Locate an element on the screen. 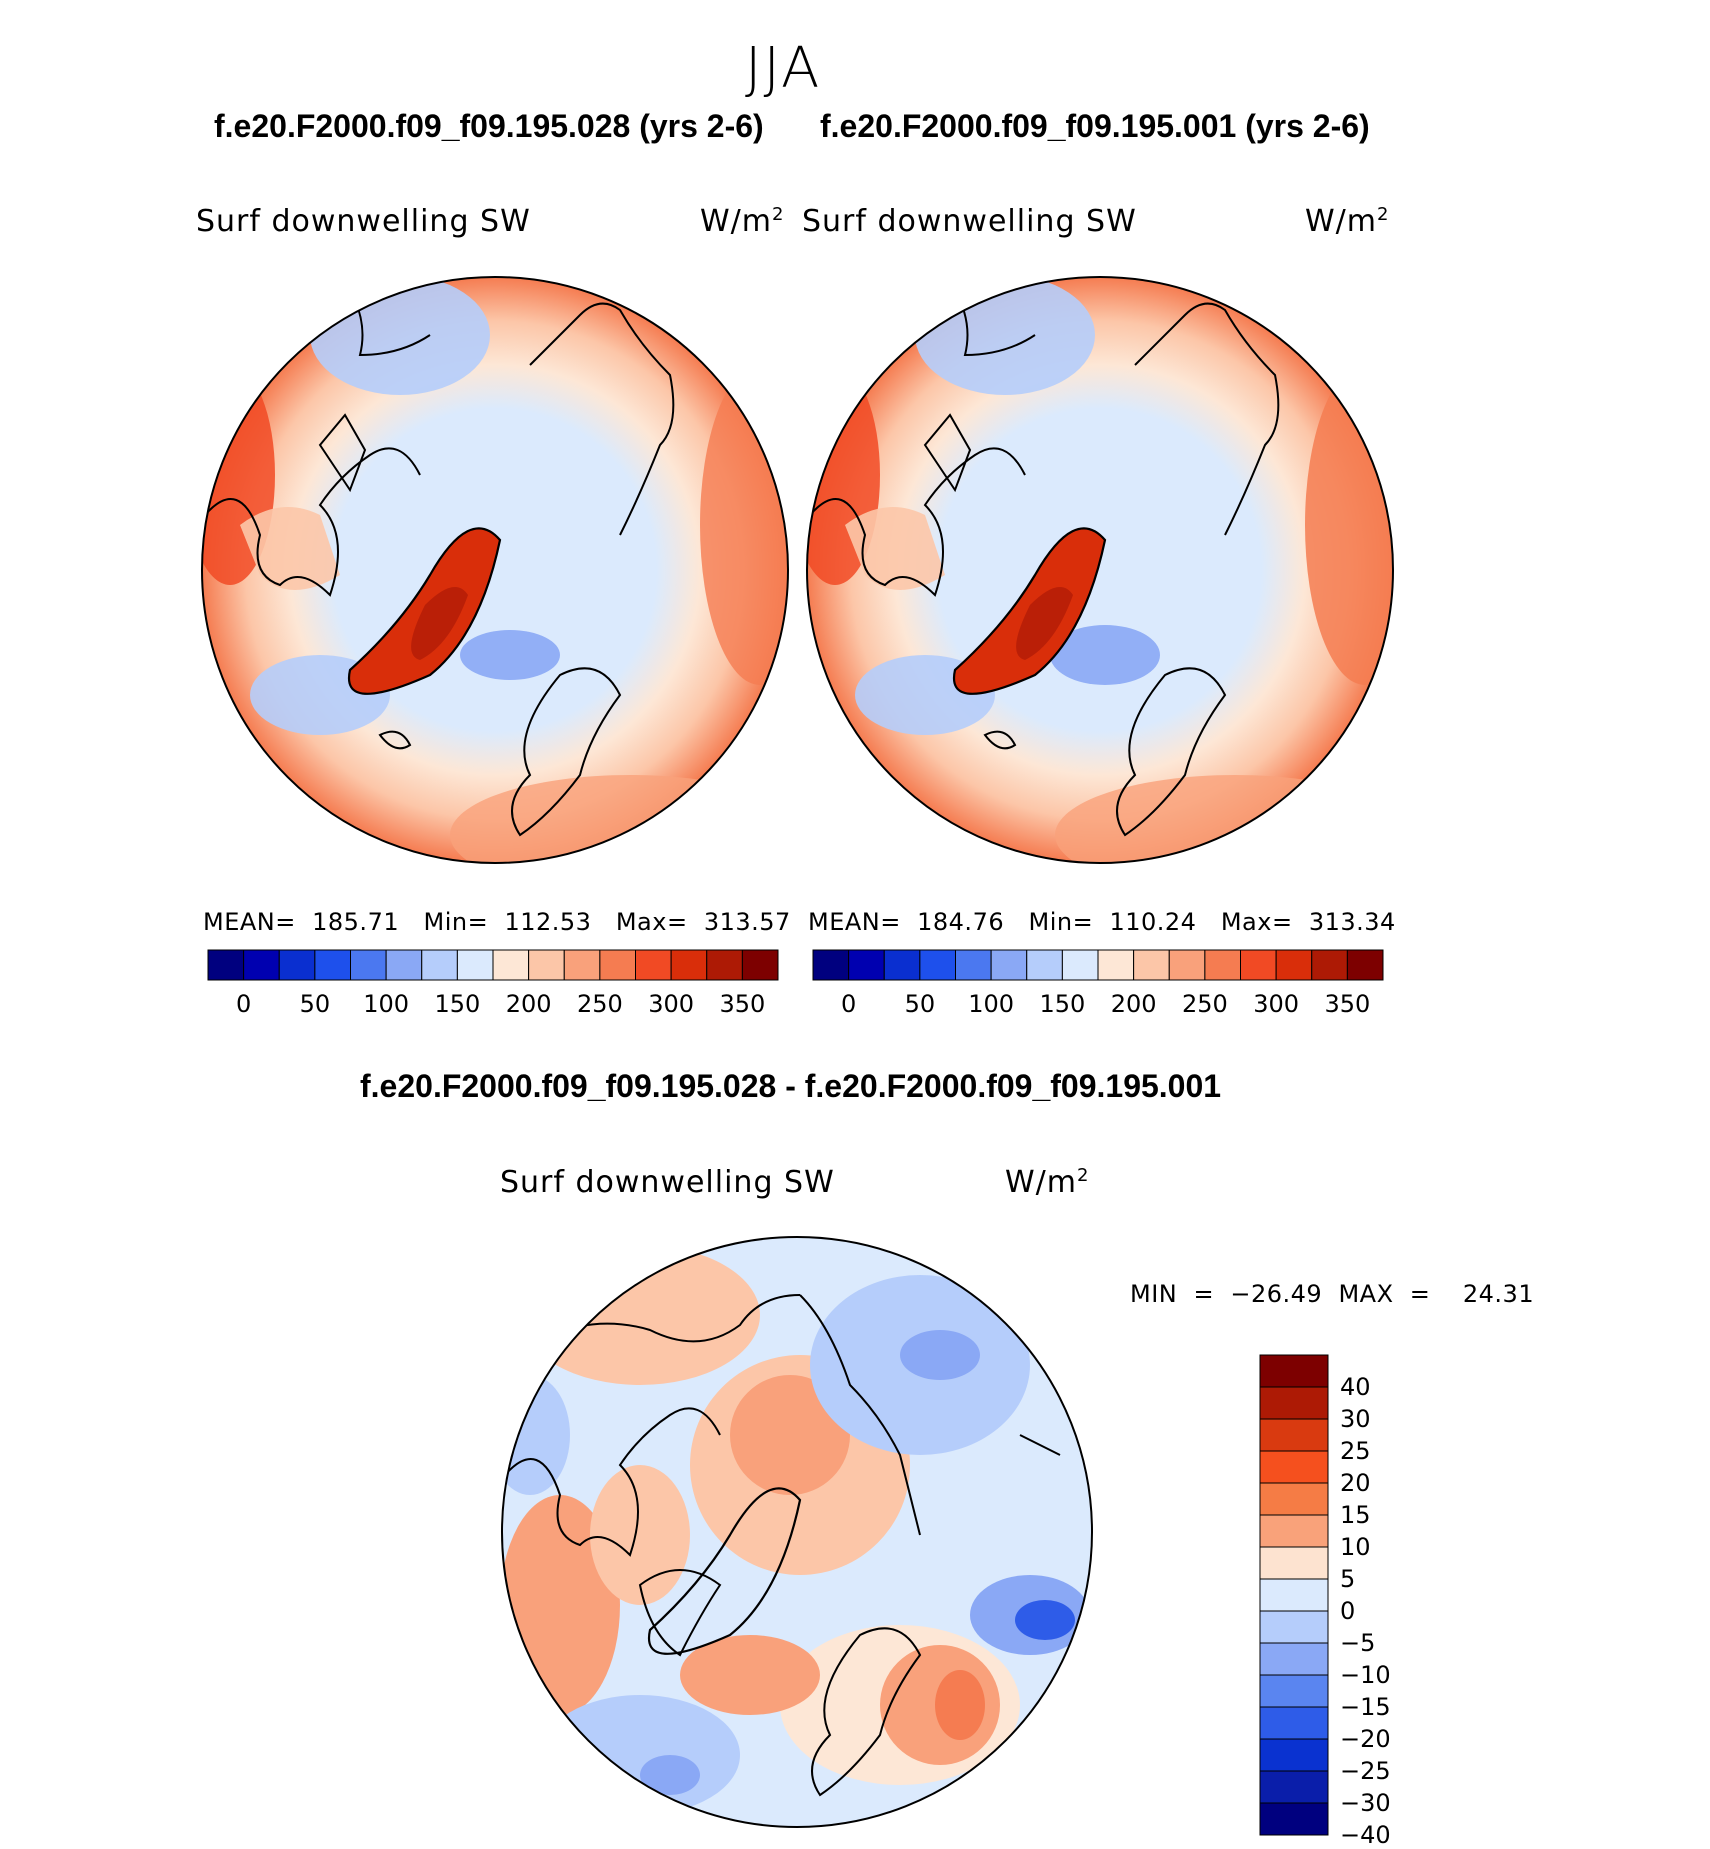 Image resolution: width=1710 pixels, height=1849 pixels. colorbar-tick-label: −5 is located at coordinates (1358, 1643).